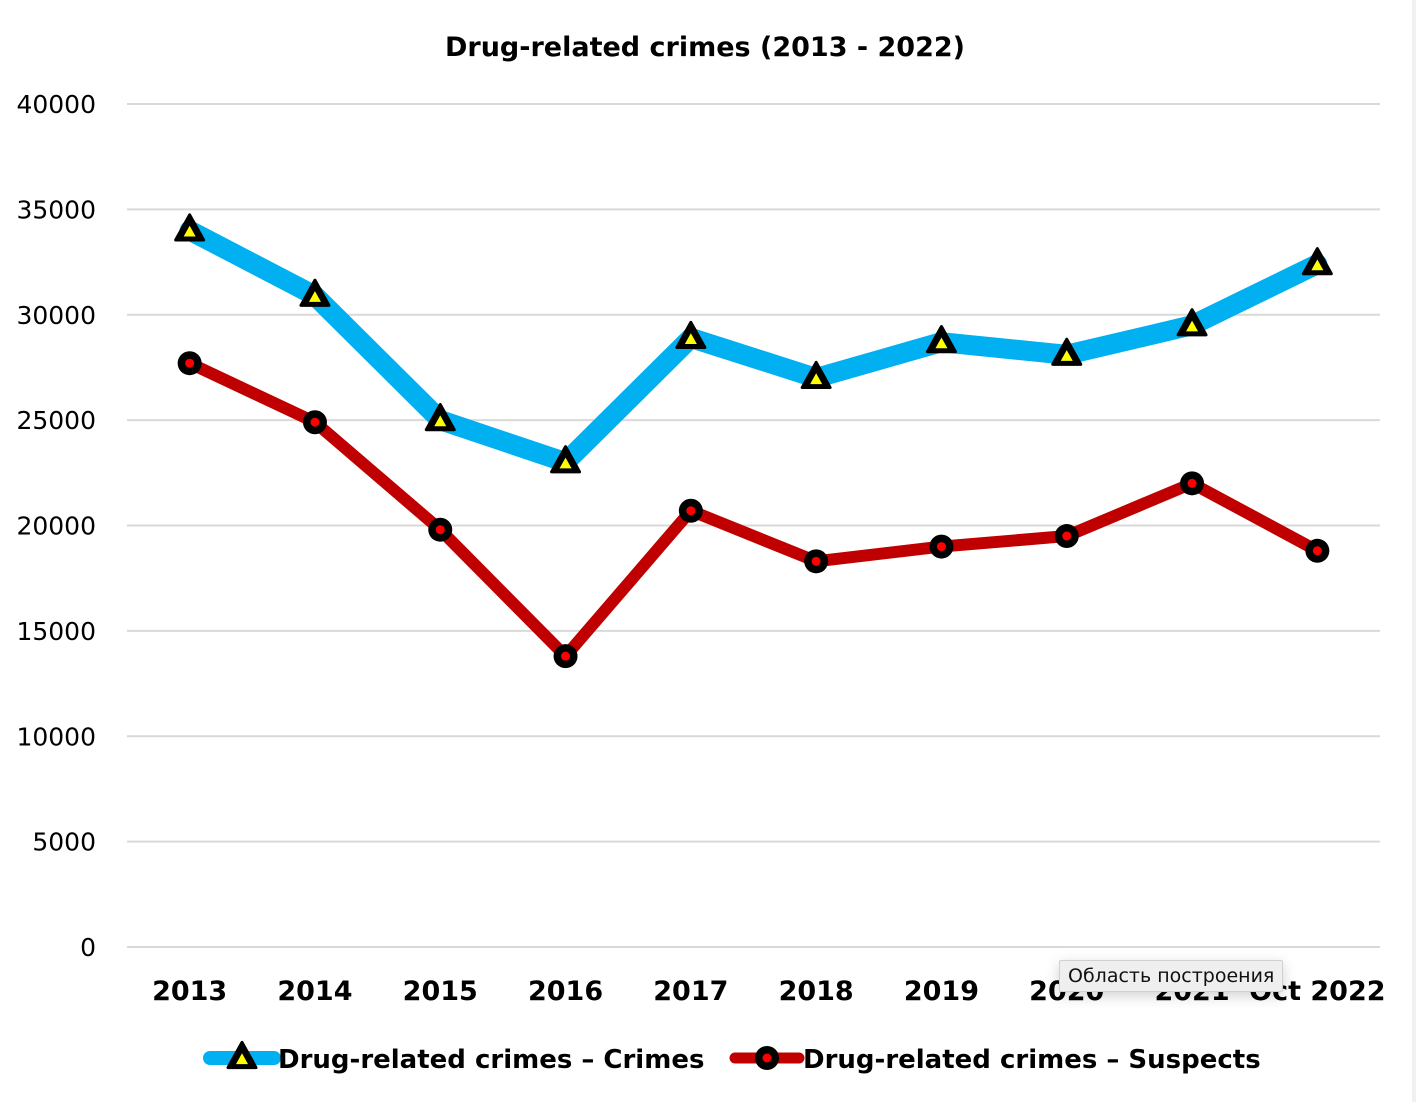  I want to click on x-tick-label: 2017, so click(690, 991).